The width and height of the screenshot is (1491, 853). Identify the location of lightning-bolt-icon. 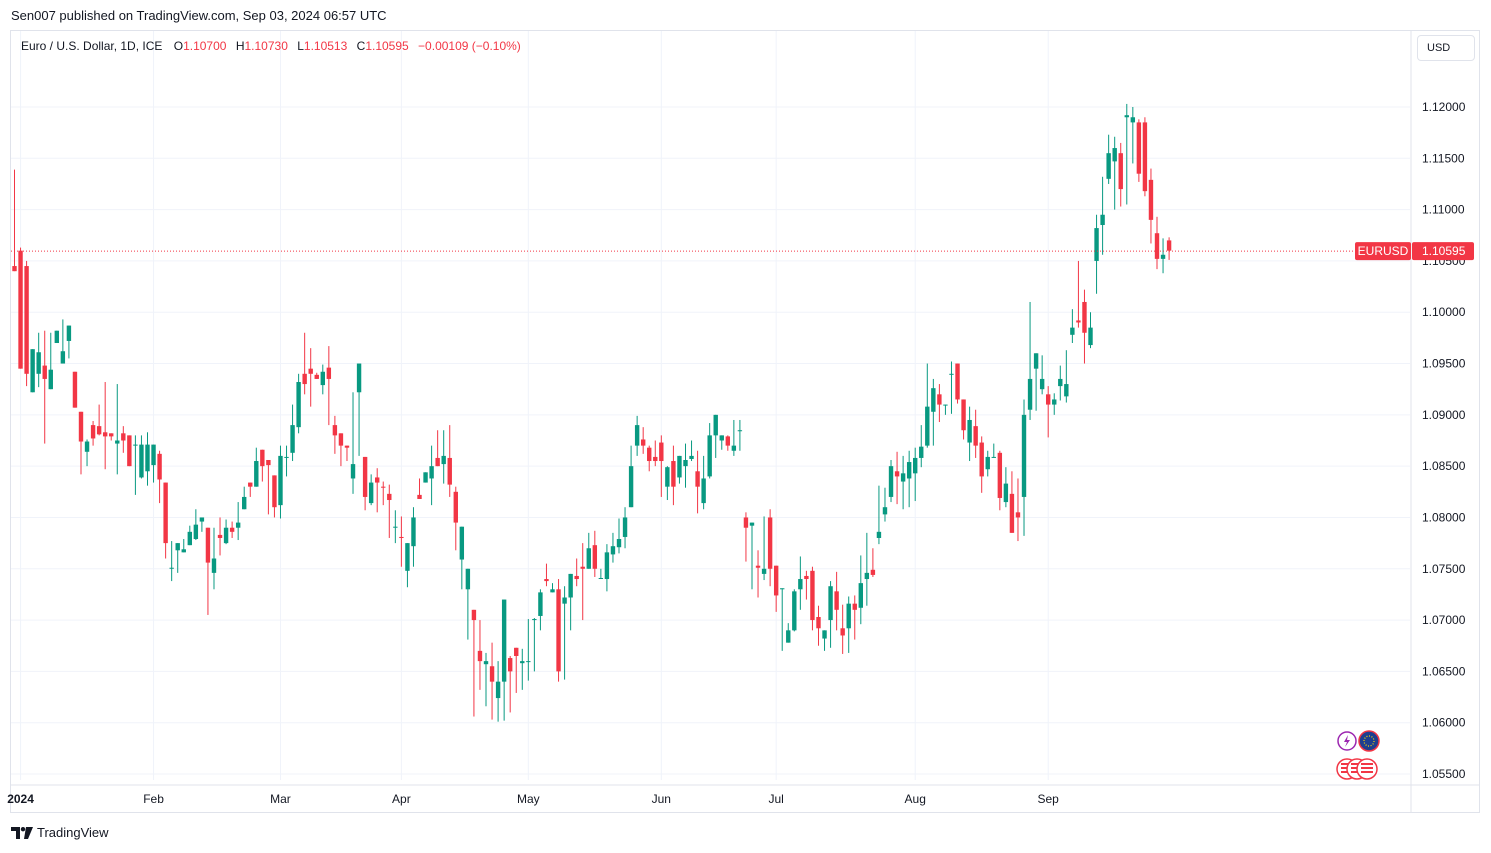
(1347, 741).